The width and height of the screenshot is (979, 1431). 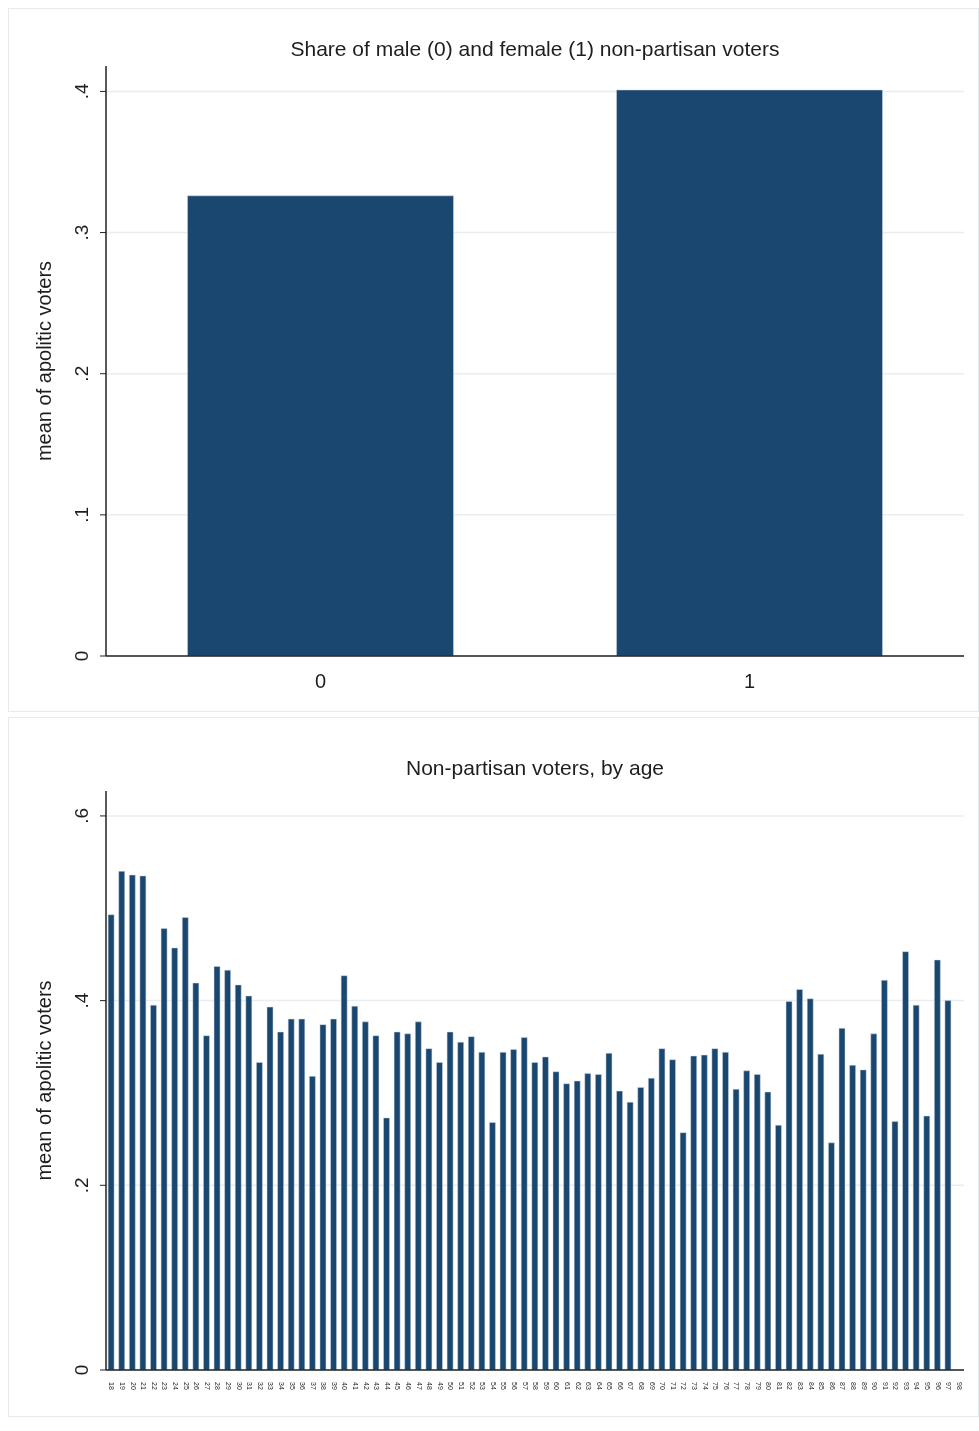 What do you see at coordinates (535, 768) in the screenshot?
I see `chart-title: Non-partisan voters, by age` at bounding box center [535, 768].